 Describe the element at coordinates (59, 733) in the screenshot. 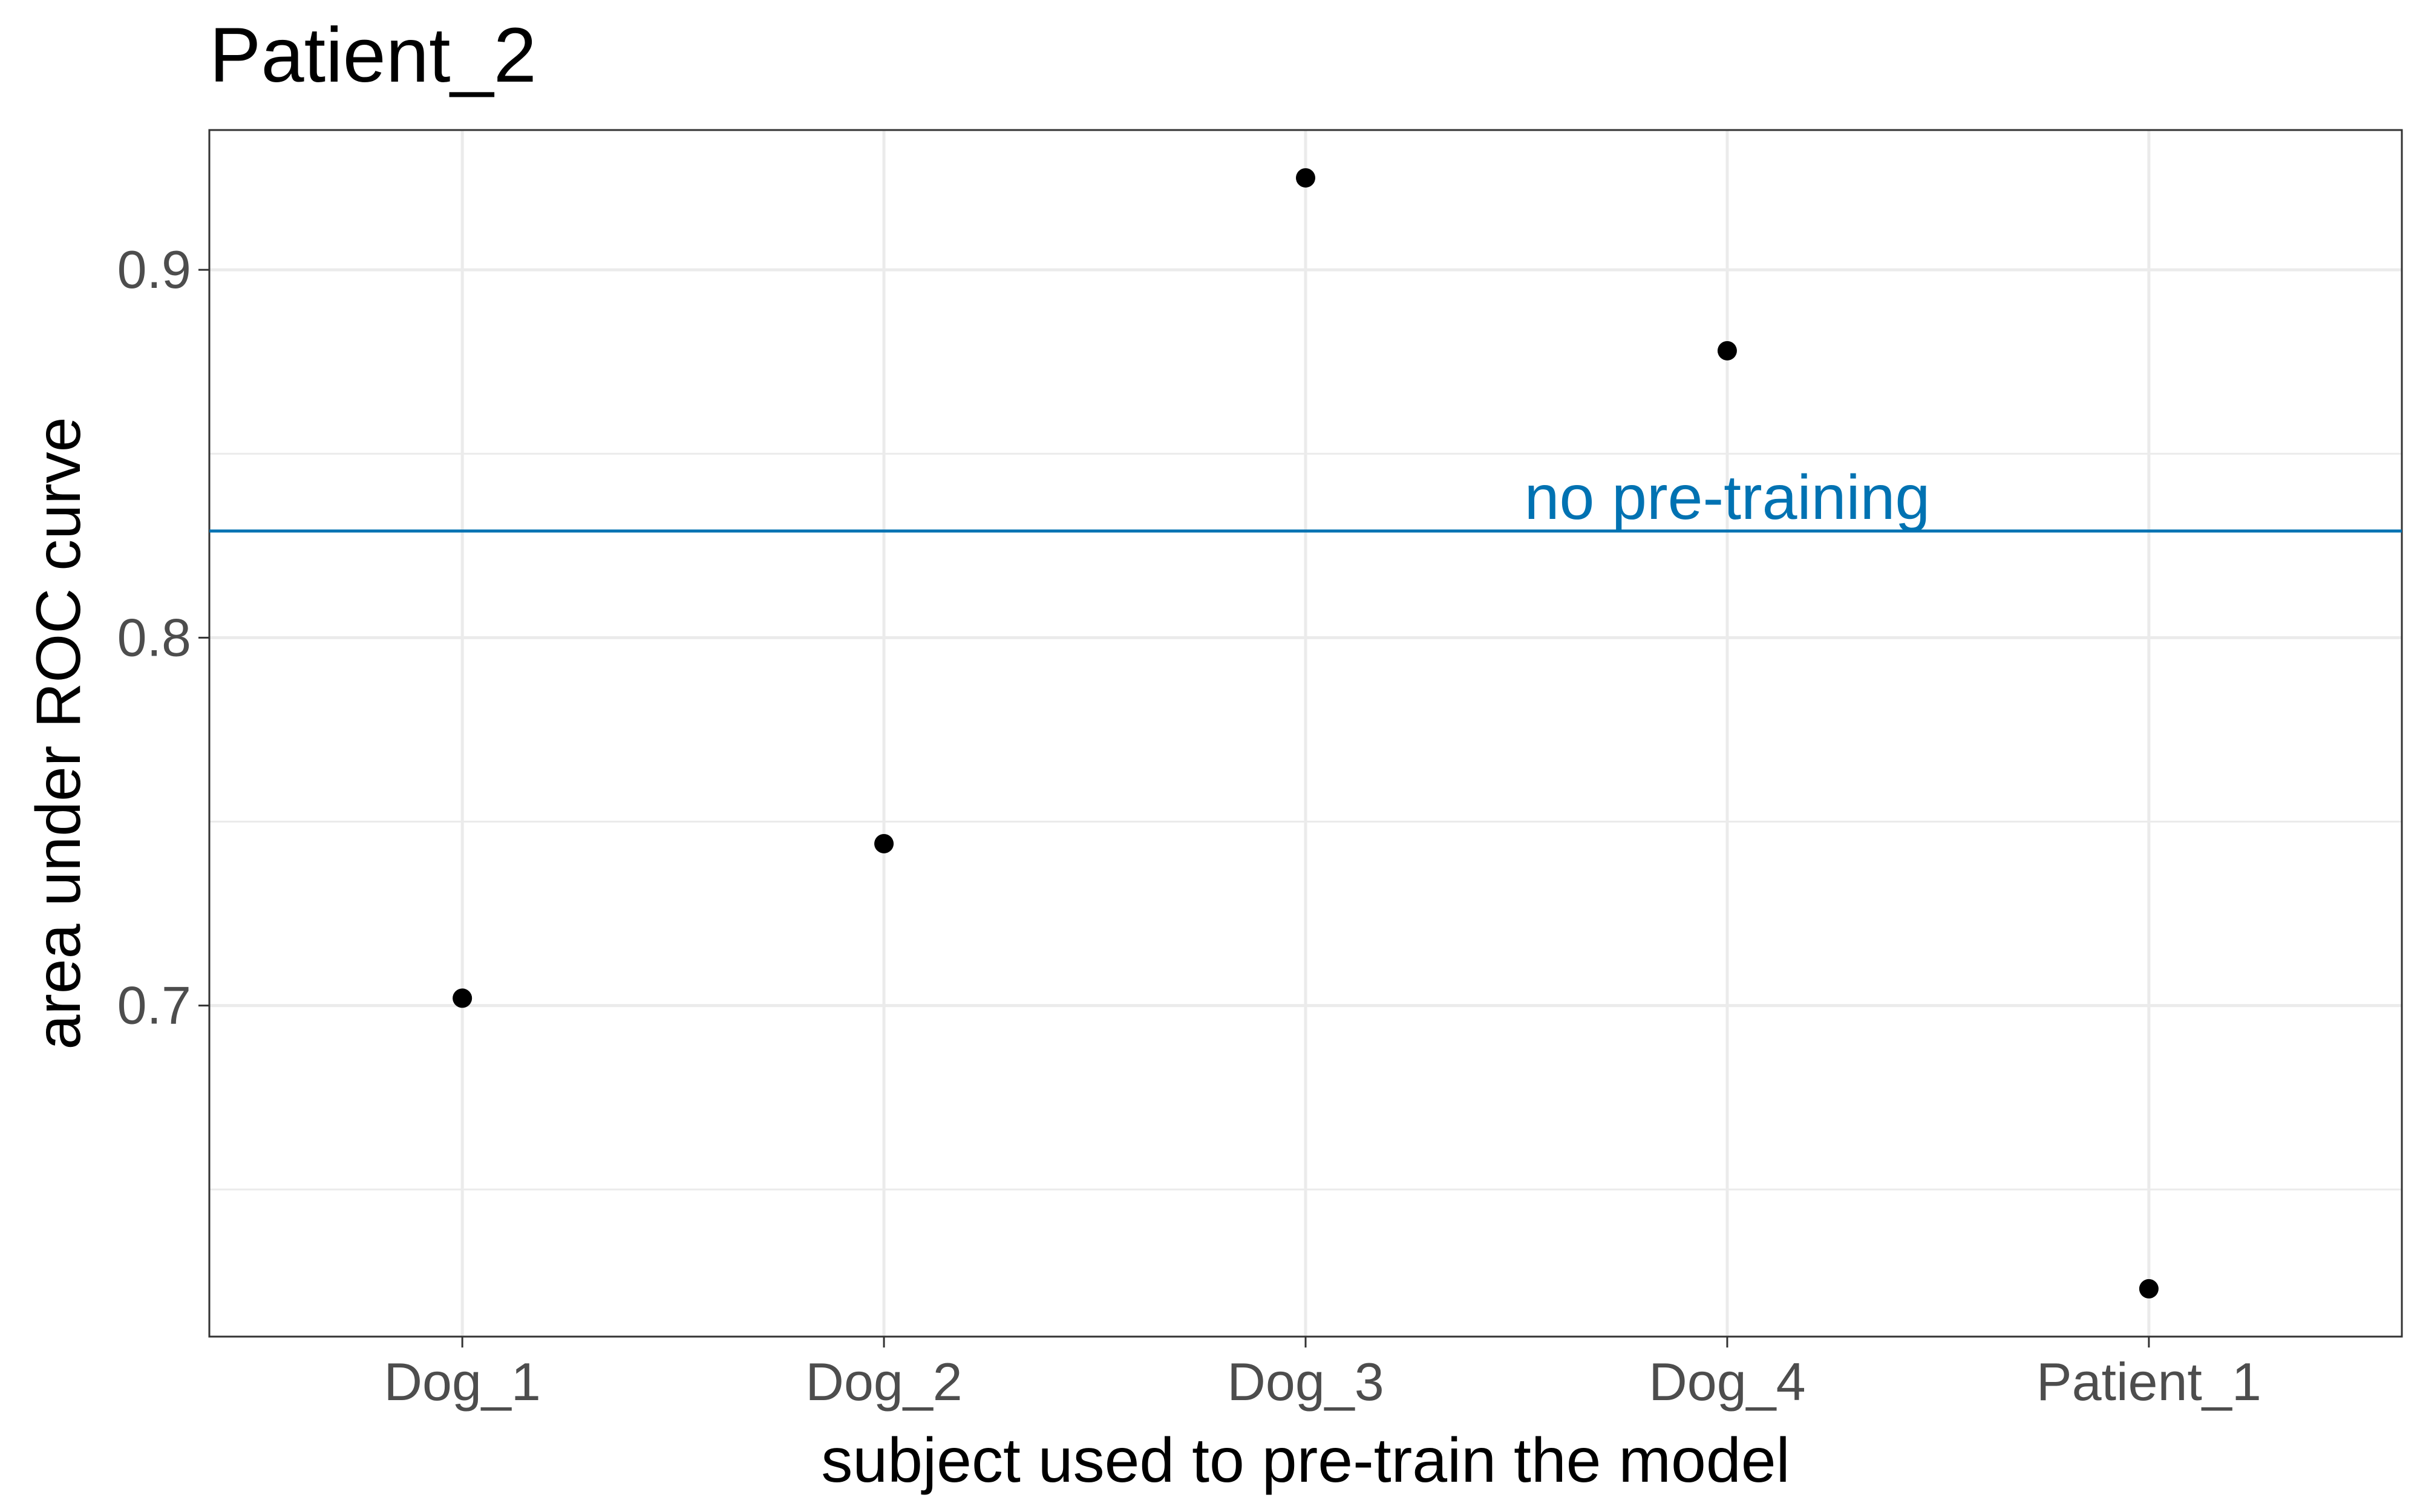

I see `y-axis-title: area under ROC curve` at that location.